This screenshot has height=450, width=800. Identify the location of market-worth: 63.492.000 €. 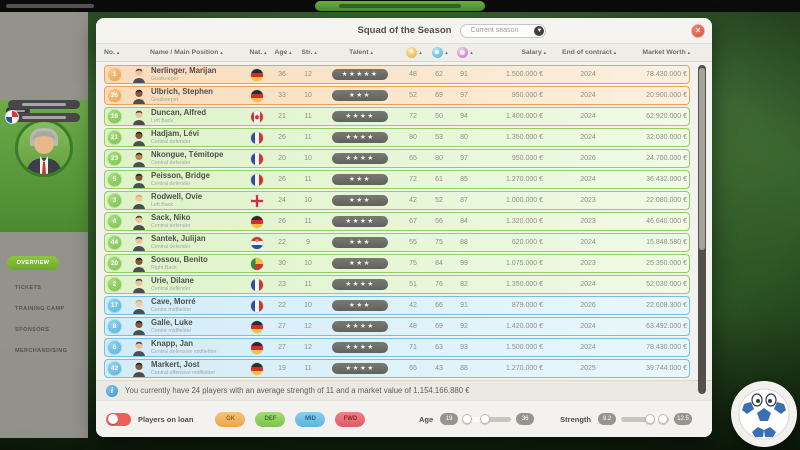
(666, 326).